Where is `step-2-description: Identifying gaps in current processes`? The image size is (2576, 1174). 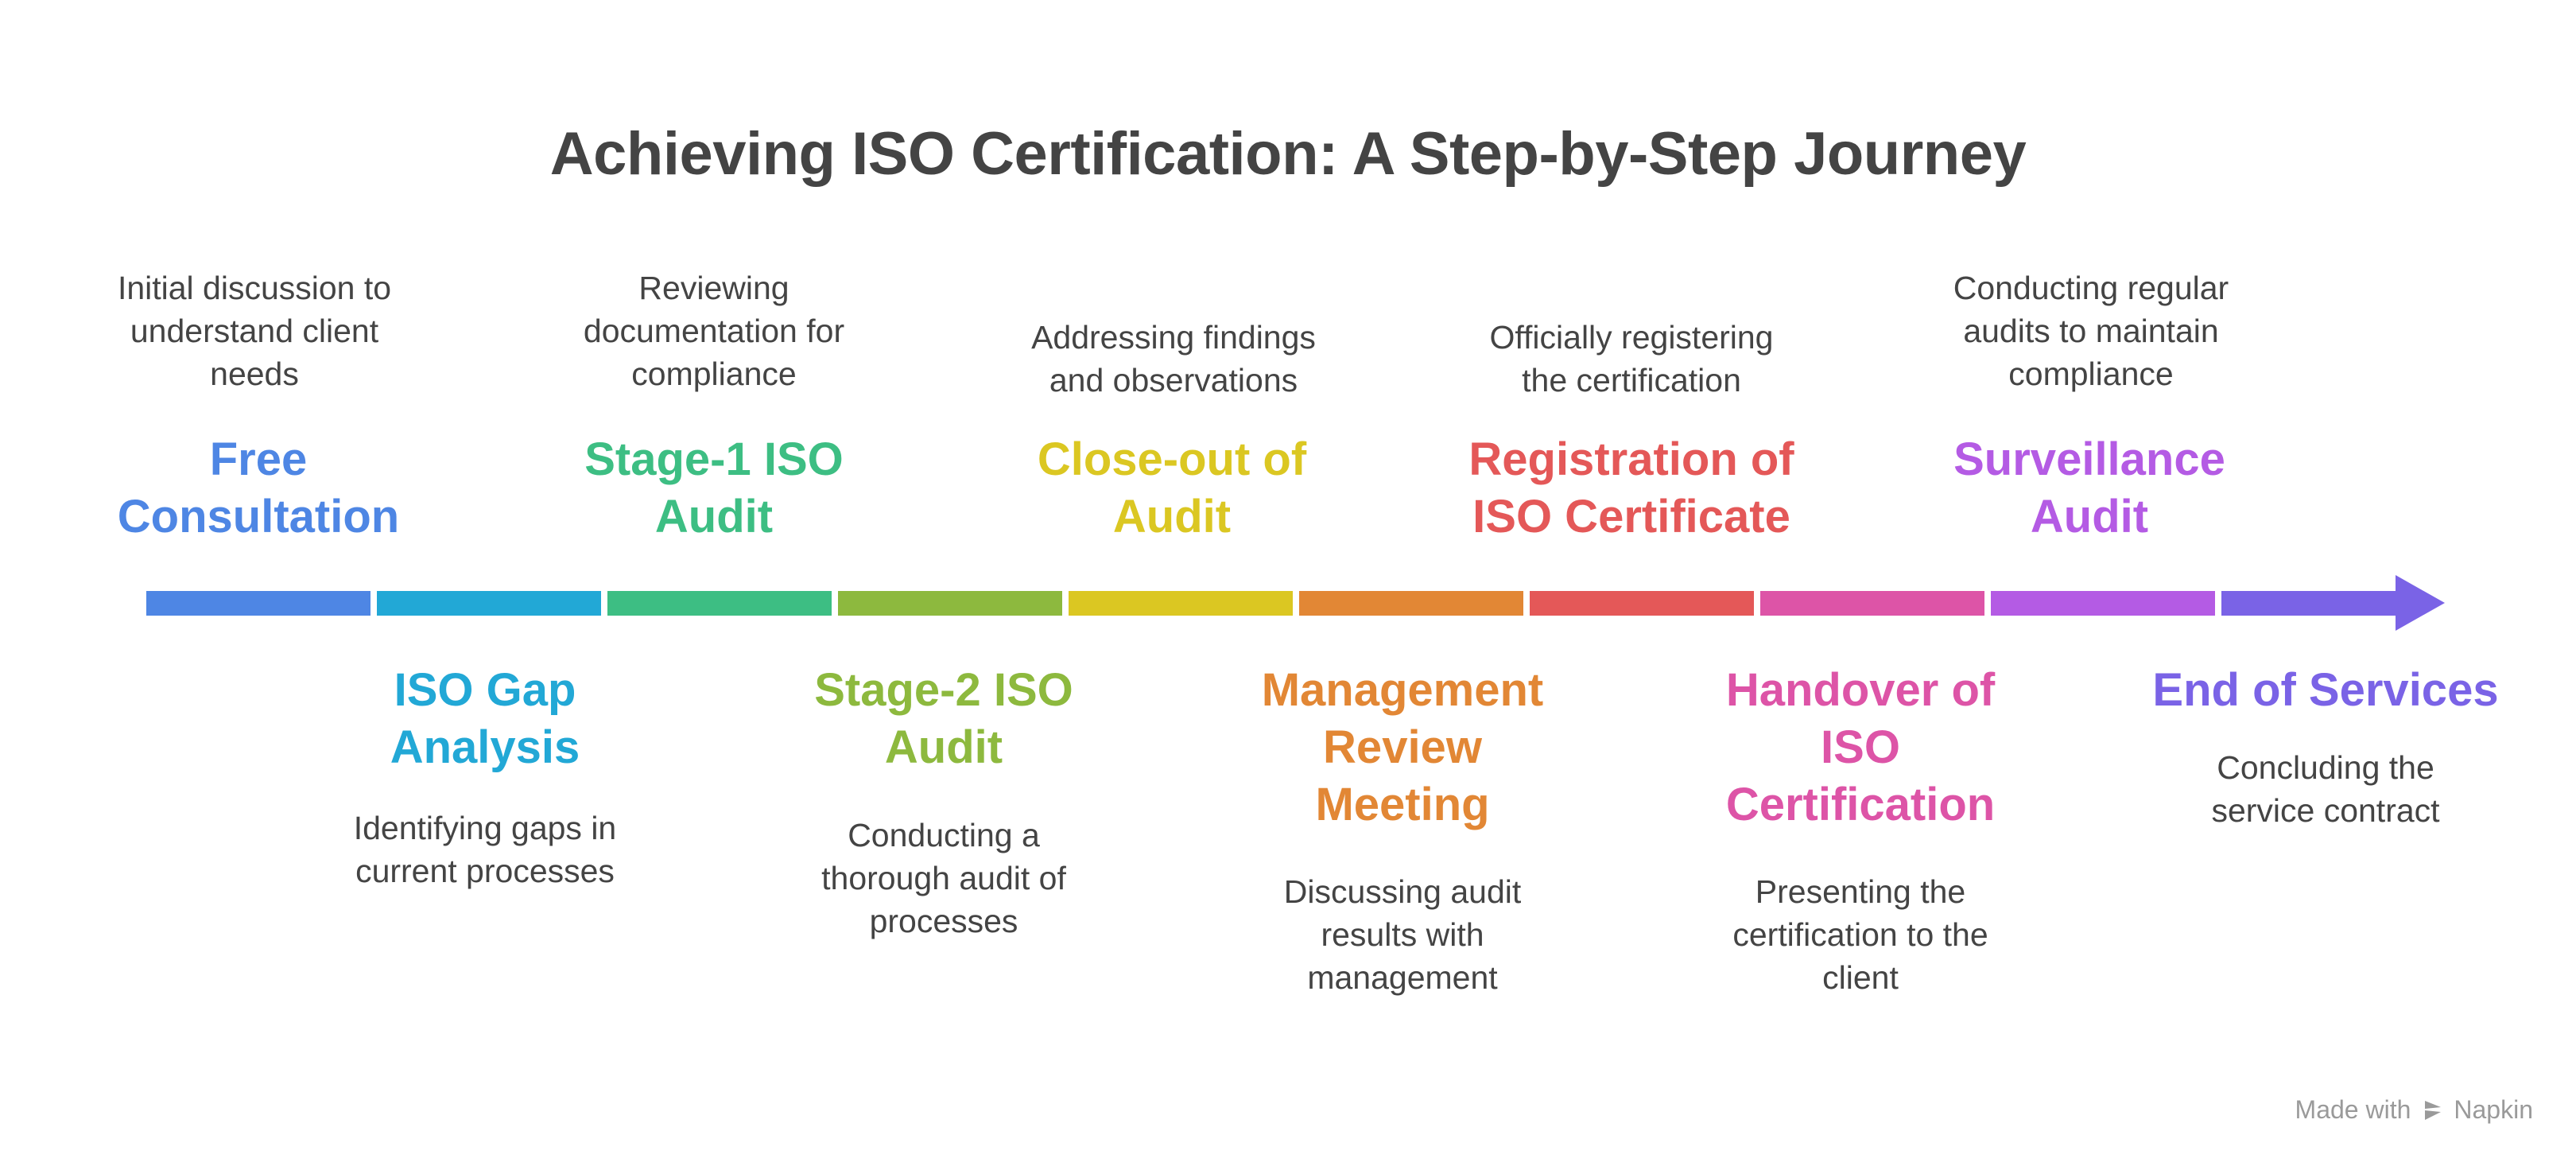 step-2-description: Identifying gaps in current processes is located at coordinates (485, 850).